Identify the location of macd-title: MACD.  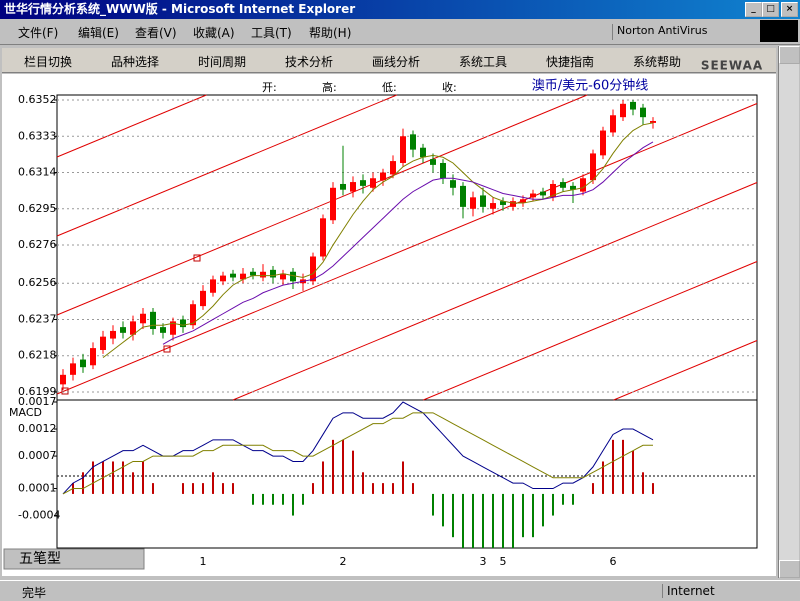
(25, 412).